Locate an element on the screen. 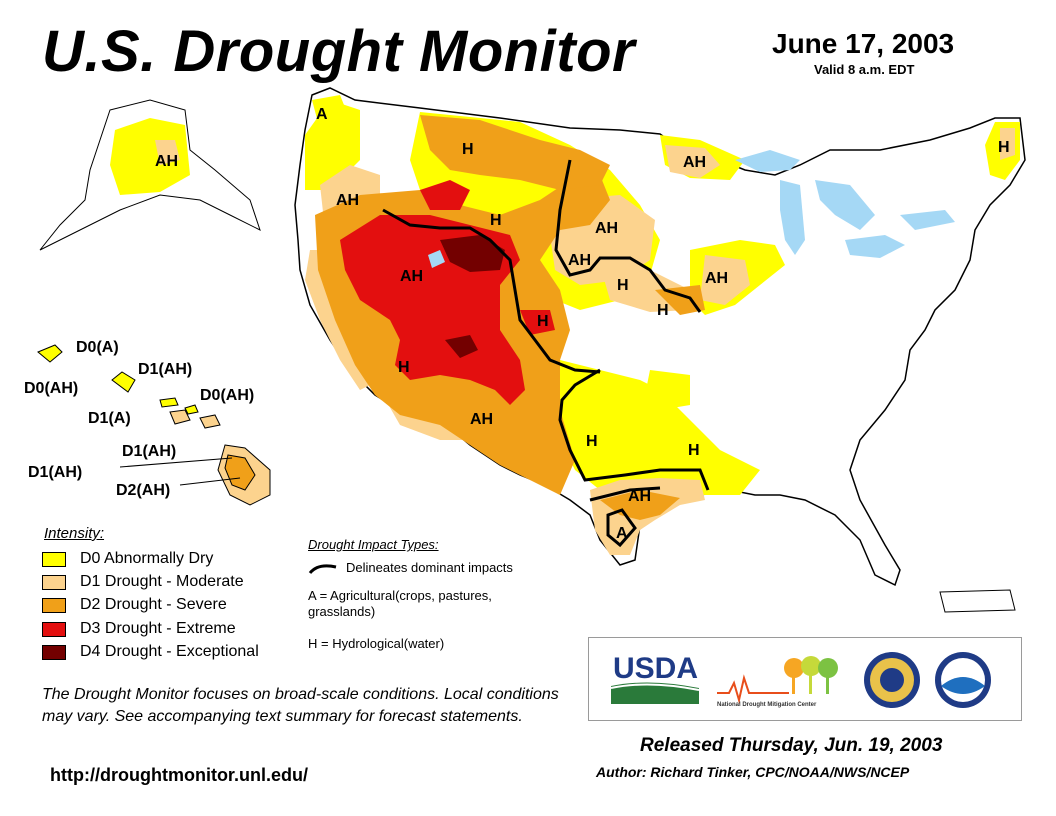 This screenshot has height=816, width=1056. legend-label: D0 Abnormally Dry is located at coordinates (147, 558).